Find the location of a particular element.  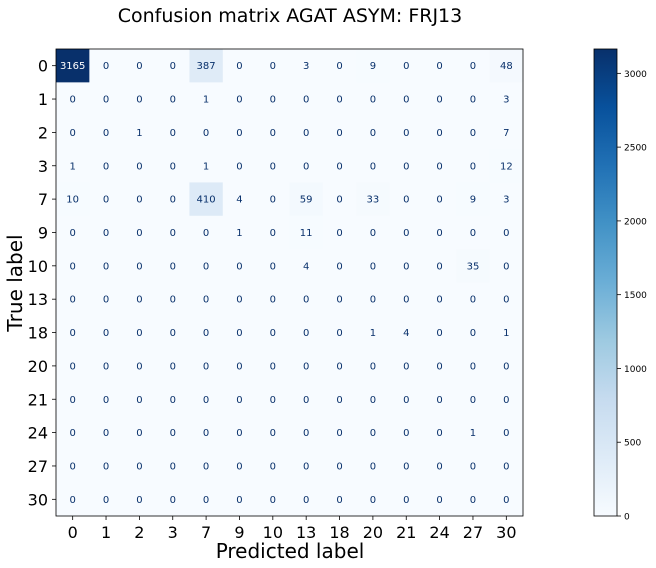

y-tick-label: 0 is located at coordinates (43, 66).